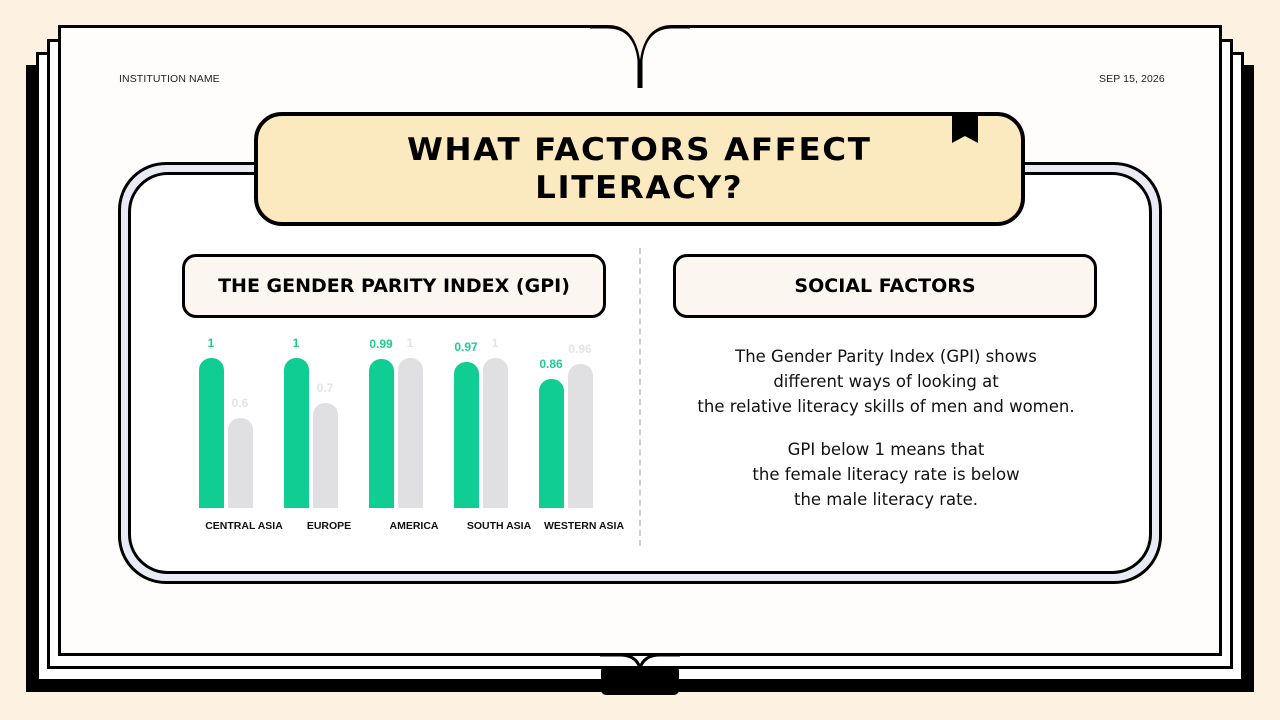  What do you see at coordinates (499, 526) in the screenshot?
I see `category-label: SOUTH ASIA` at bounding box center [499, 526].